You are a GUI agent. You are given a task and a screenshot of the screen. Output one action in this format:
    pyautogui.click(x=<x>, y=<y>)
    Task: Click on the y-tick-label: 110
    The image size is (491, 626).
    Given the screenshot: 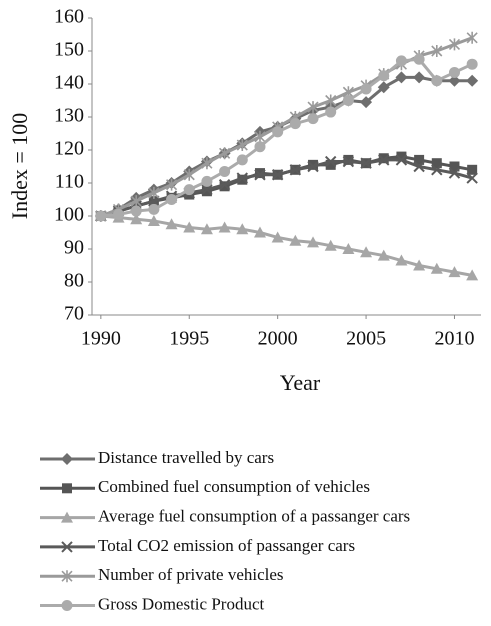 What is the action you would take?
    pyautogui.click(x=69, y=182)
    